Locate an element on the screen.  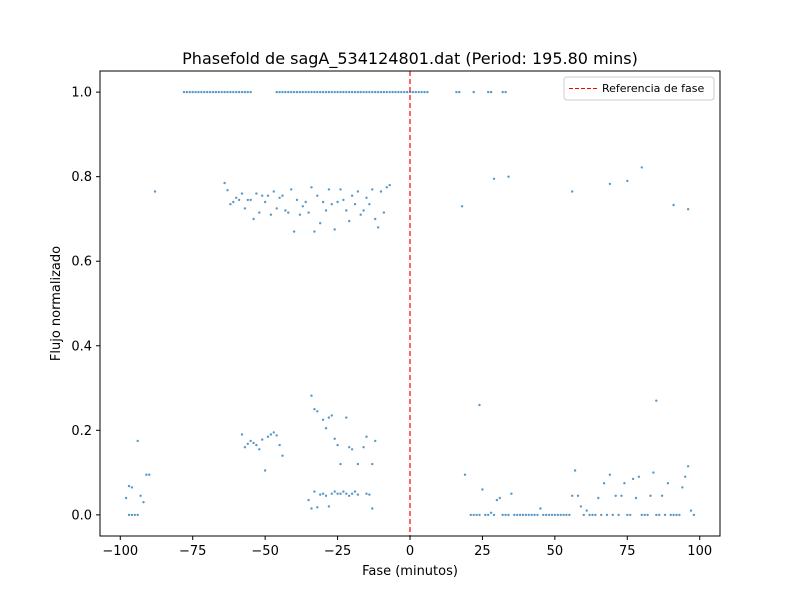
y-tick-label: 0.6 is located at coordinates (81, 262).